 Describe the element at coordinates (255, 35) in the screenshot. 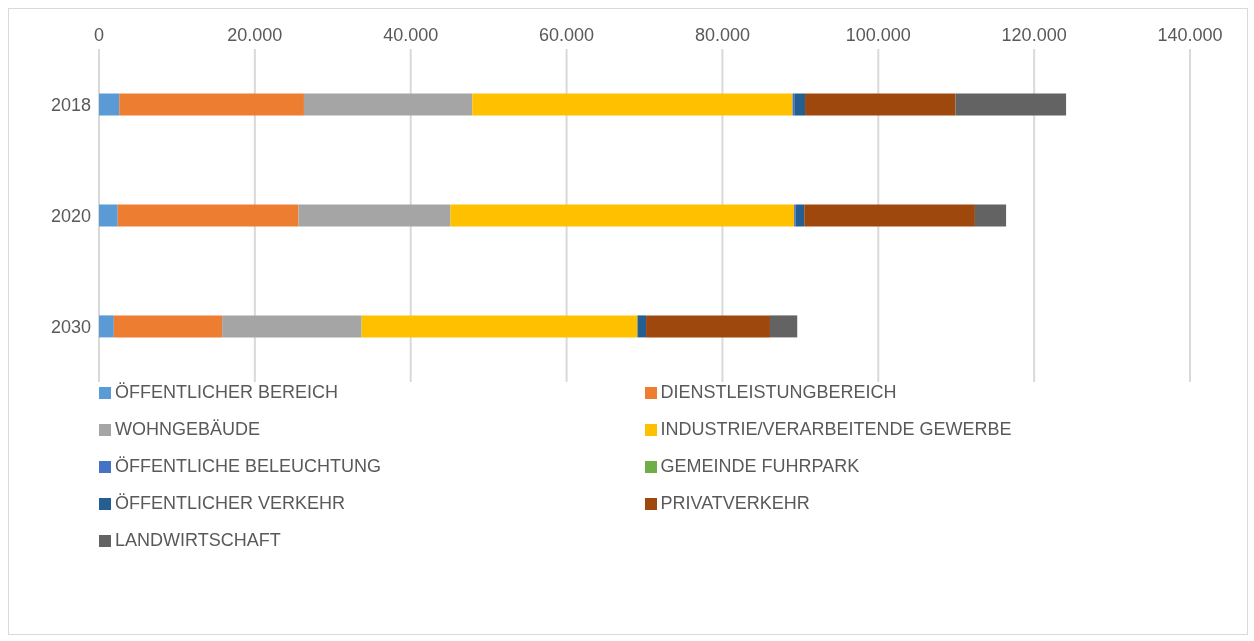

I see `x-tick-label: 20.000` at that location.